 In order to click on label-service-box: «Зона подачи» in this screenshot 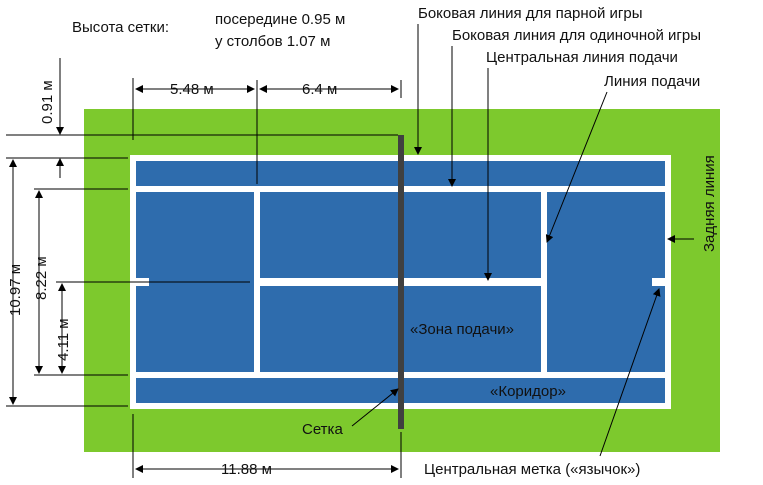, I will do `click(462, 329)`.